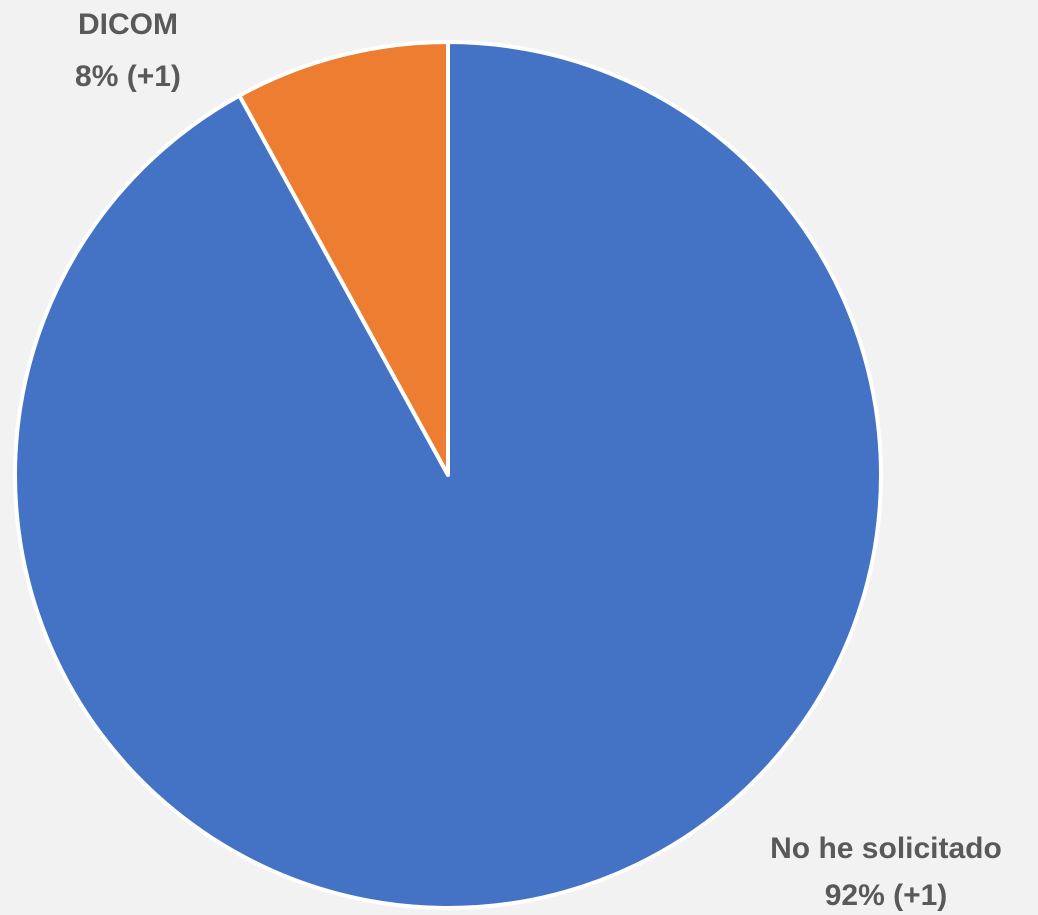  I want to click on pie-slice-dicom, so click(343, 258).